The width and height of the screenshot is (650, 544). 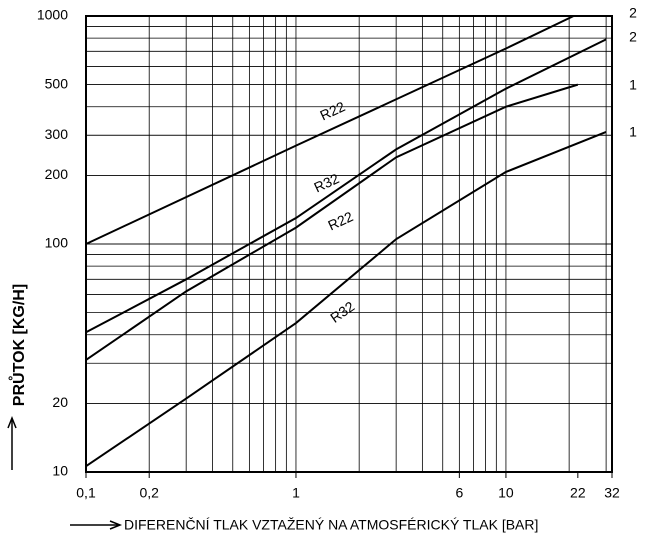 I want to click on y-tick-label: 20, so click(x=60, y=402).